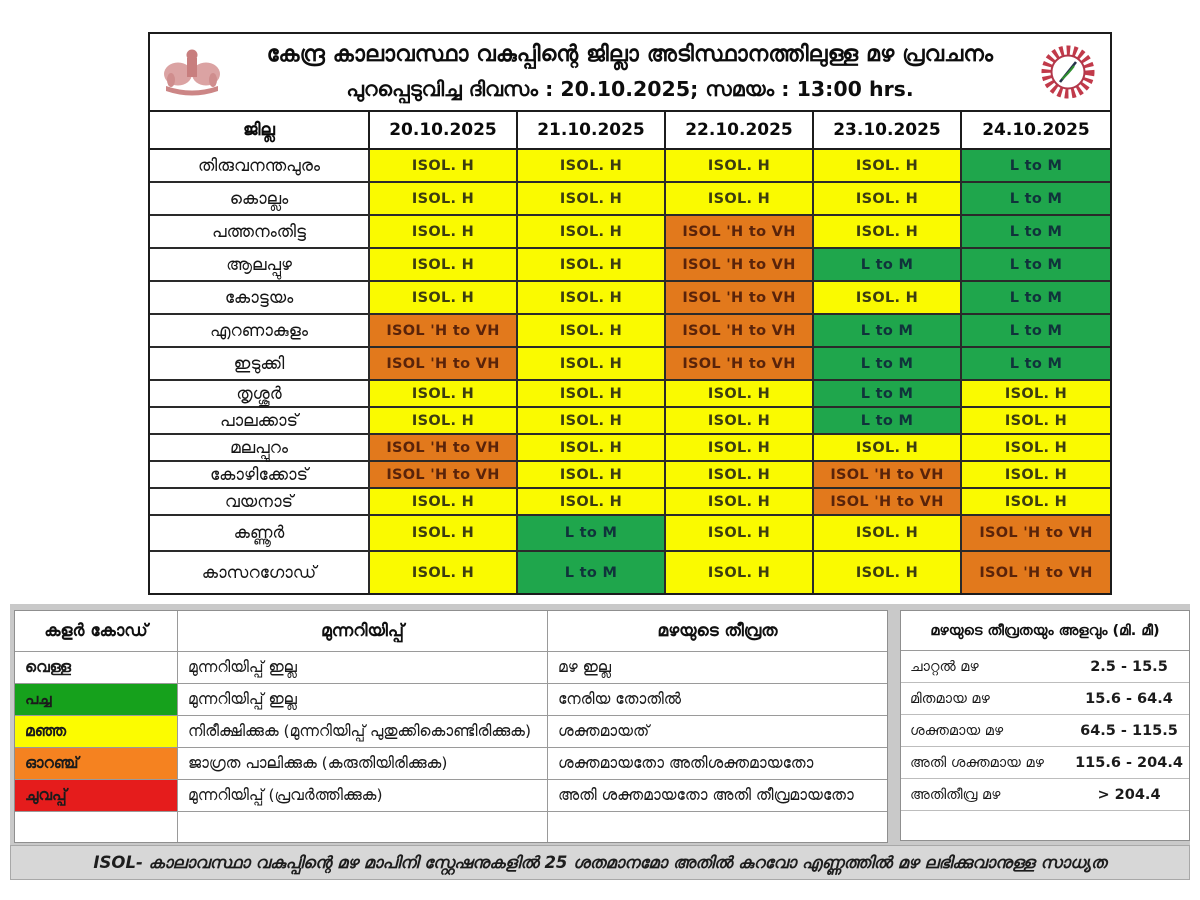 This screenshot has height=900, width=1200. Describe the element at coordinates (363, 631) in the screenshot. I see `legend-header-warning: മുന്നറിയിപ്പ്` at that location.